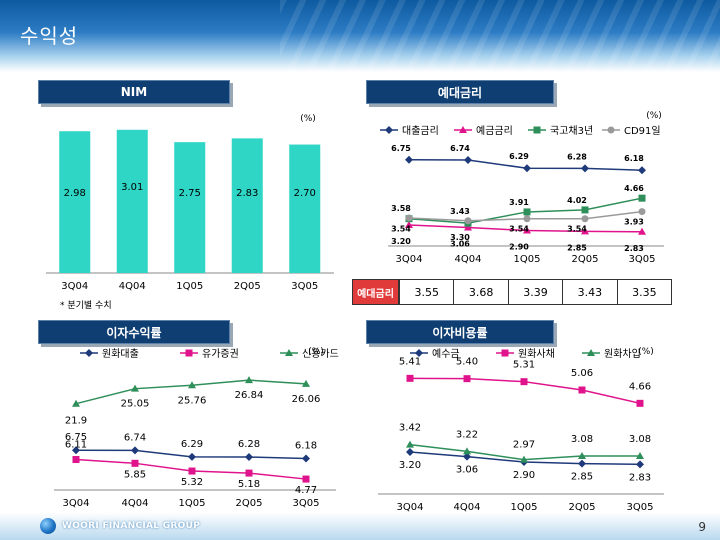  Describe the element at coordinates (220, 354) in the screenshot. I see `legend-label: 유가증권` at that location.